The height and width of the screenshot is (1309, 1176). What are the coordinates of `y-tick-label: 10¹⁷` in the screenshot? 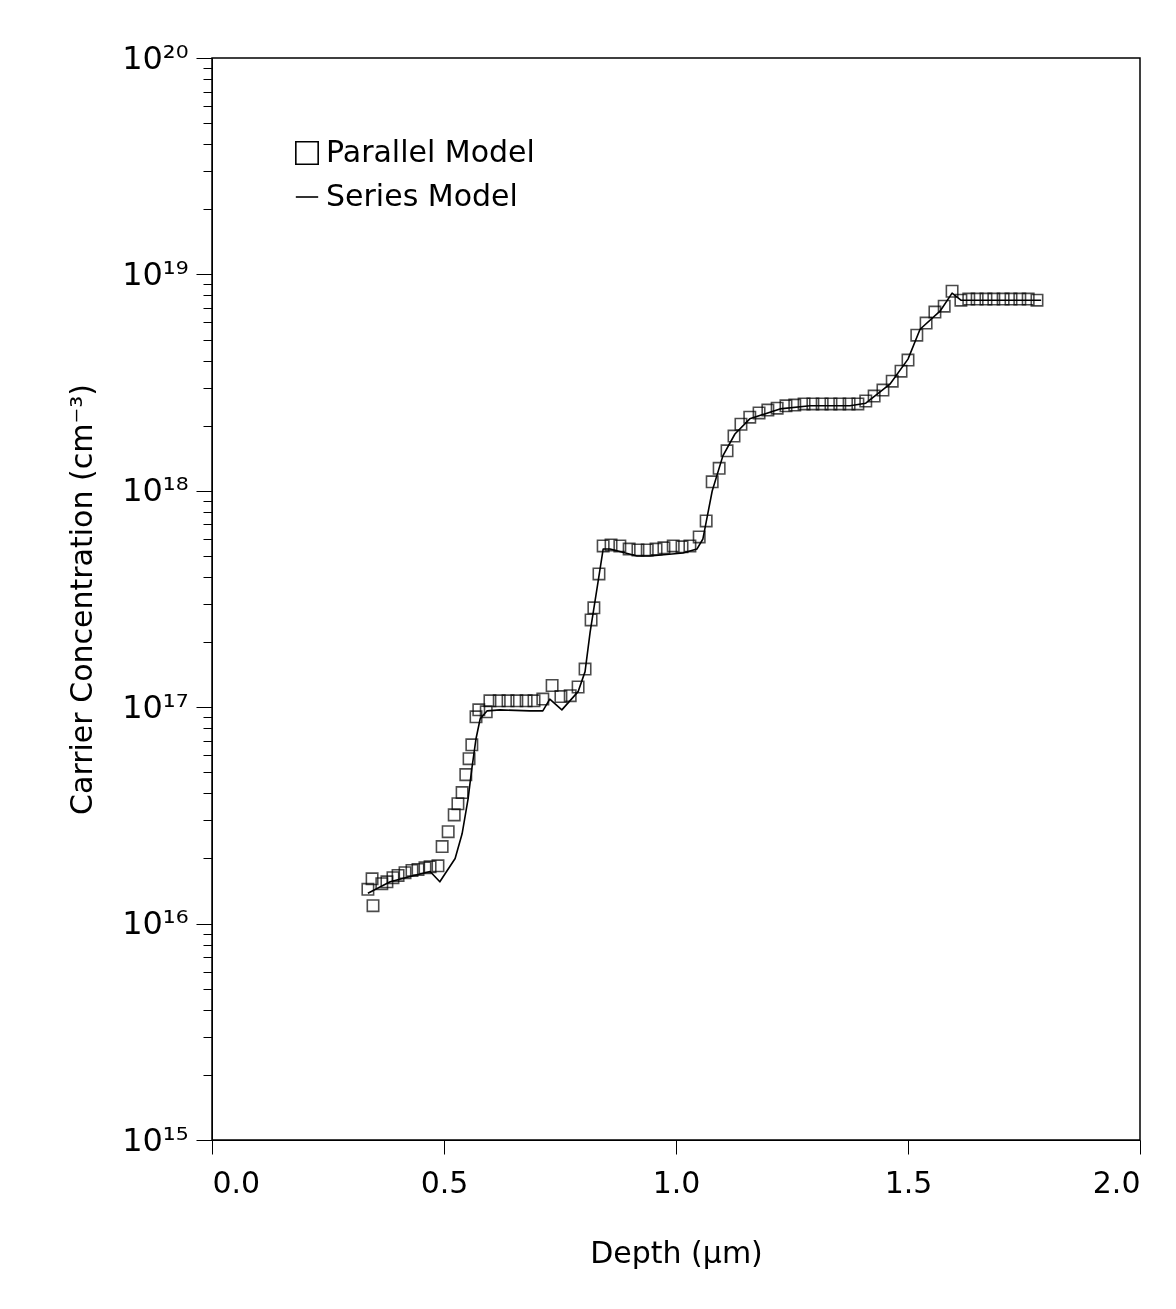 It's located at (155, 706).